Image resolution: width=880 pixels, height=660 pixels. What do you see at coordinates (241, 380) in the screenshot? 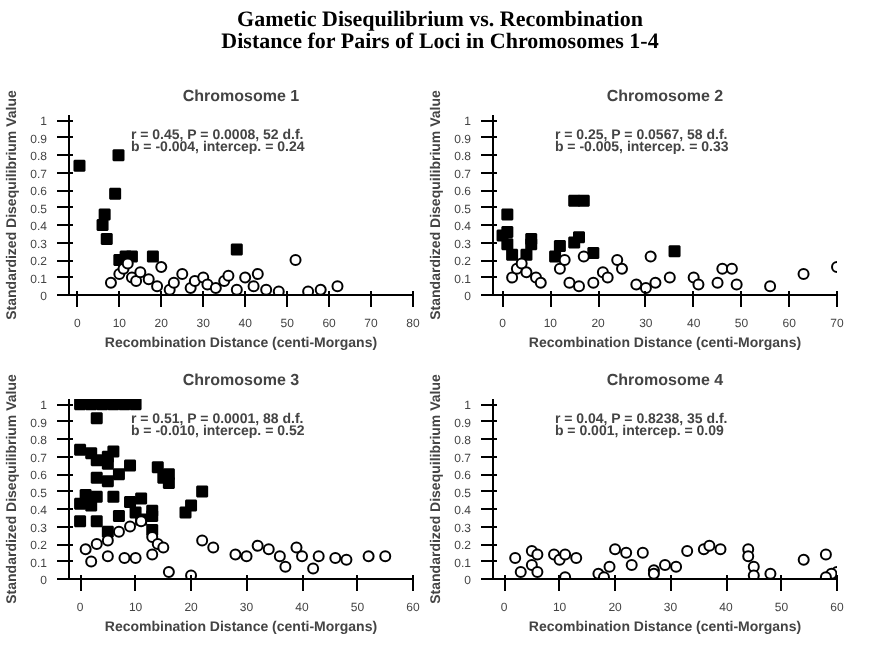
I see `chart-title: Chromosome 3` at bounding box center [241, 380].